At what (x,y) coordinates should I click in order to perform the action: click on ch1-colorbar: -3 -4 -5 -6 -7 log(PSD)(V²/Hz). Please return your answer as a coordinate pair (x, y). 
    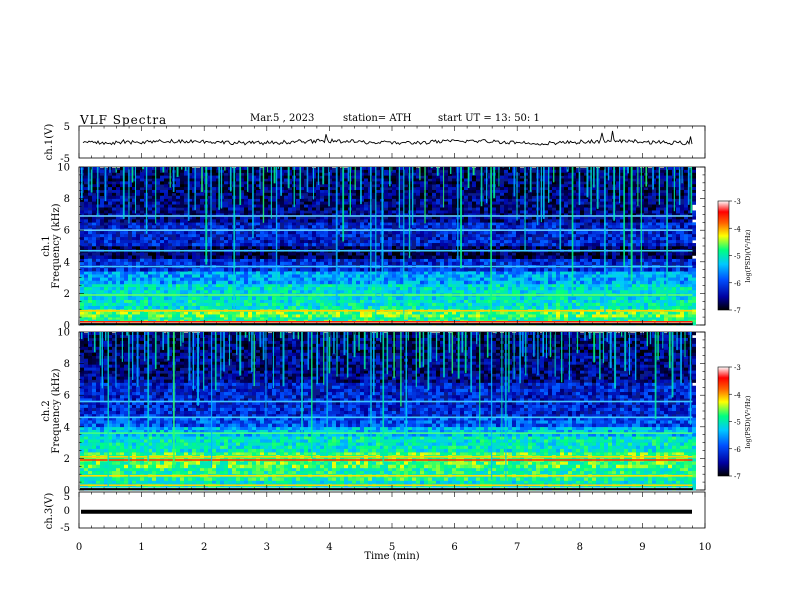
    Looking at the image, I should click on (734, 256).